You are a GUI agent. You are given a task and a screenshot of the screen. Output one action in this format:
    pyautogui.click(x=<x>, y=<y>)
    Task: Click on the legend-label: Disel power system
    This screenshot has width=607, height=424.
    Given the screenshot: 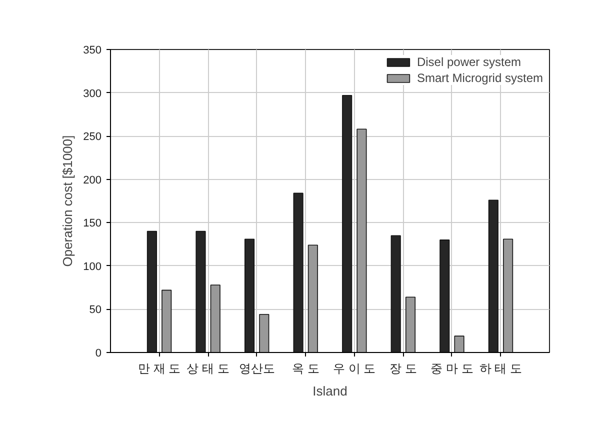 What is the action you would take?
    pyautogui.click(x=468, y=62)
    